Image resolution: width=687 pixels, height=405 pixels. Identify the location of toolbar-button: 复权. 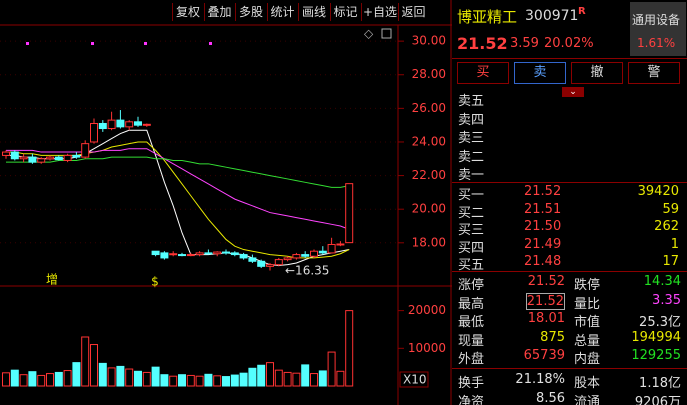
(187, 12).